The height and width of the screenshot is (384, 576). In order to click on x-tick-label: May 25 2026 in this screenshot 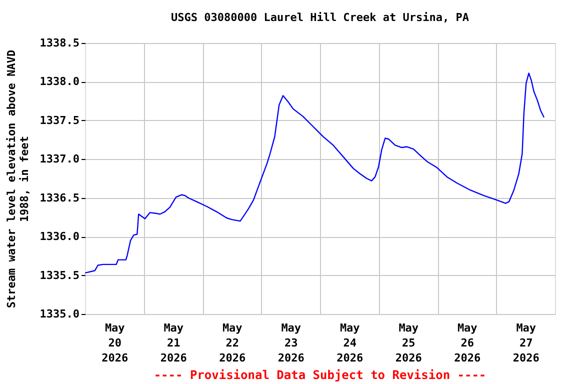, I will do `click(408, 343)`.